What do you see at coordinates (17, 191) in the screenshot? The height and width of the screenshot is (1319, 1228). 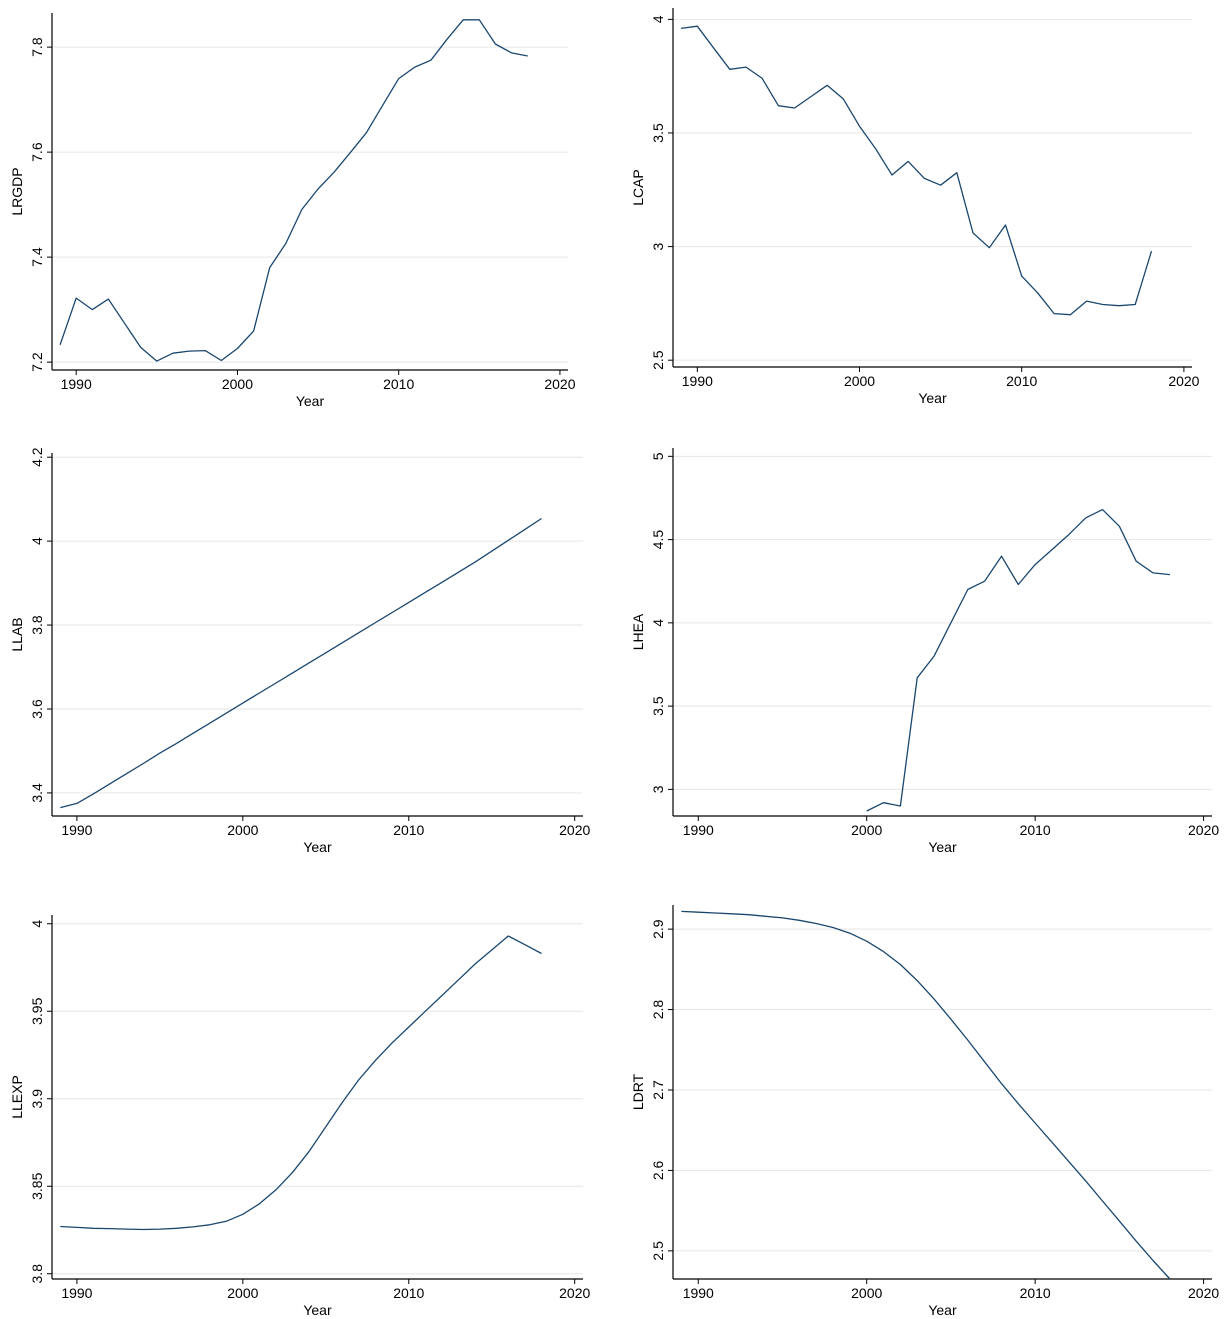 I see `y-axis-title-lrgdp: LRGDP` at bounding box center [17, 191].